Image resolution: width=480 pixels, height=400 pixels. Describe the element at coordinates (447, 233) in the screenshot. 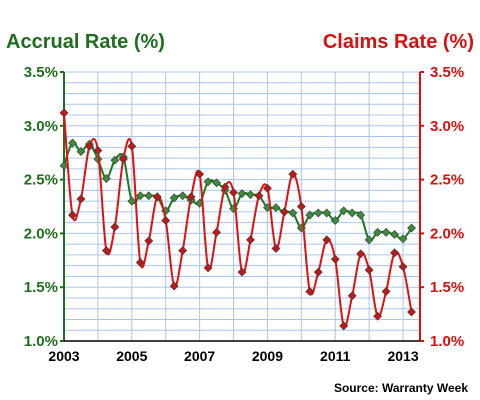

I see `right-tick-label: 2.0%` at that location.